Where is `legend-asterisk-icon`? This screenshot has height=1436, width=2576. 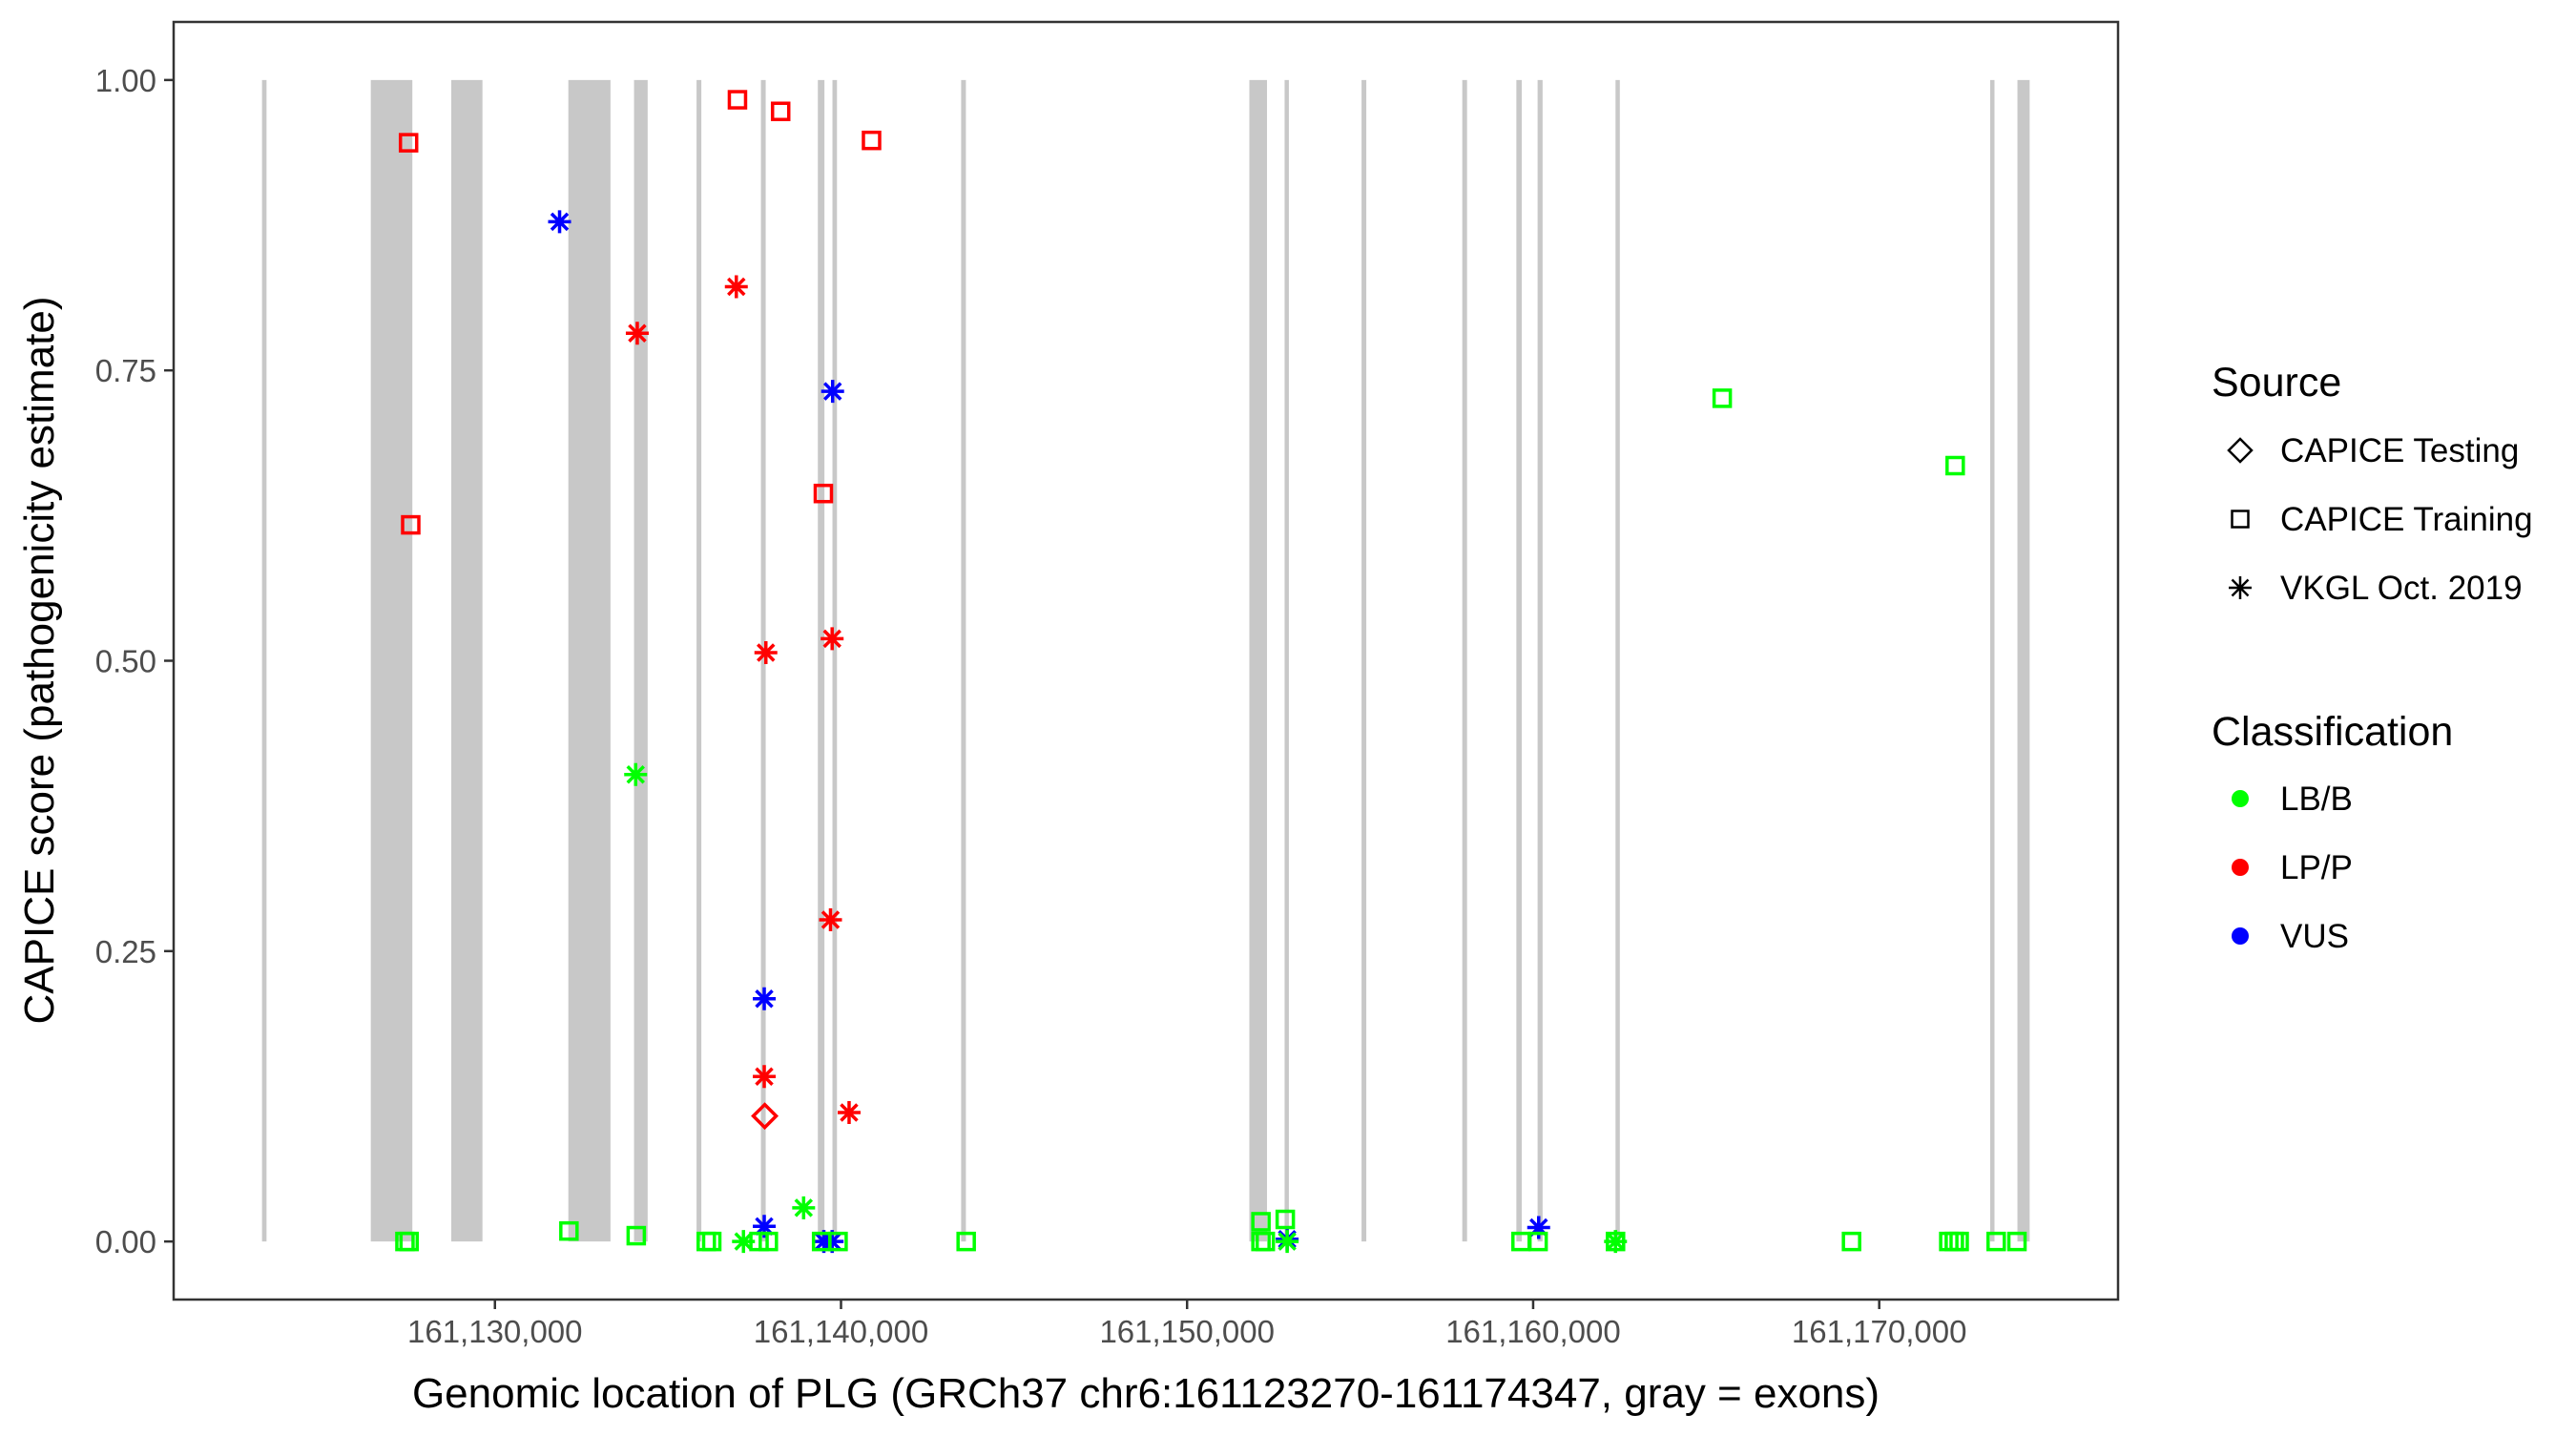 legend-asterisk-icon is located at coordinates (2240, 587).